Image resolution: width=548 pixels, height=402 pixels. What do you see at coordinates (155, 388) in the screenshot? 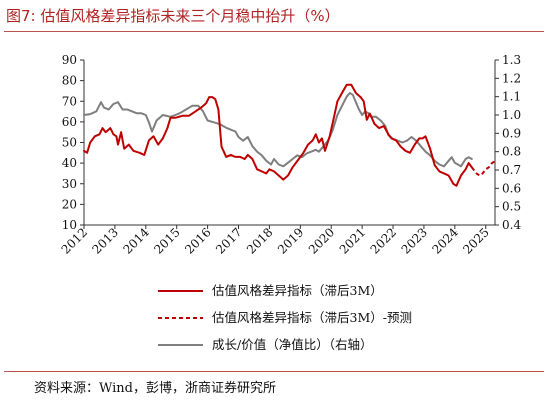
I see `source-note: 资料来源：Wind，彭博，浙商证券研究所` at bounding box center [155, 388].